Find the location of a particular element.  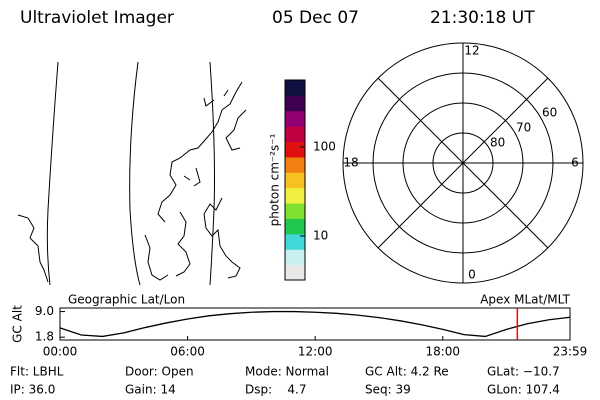

colorbar-tick-label: 100 is located at coordinates (324, 146).